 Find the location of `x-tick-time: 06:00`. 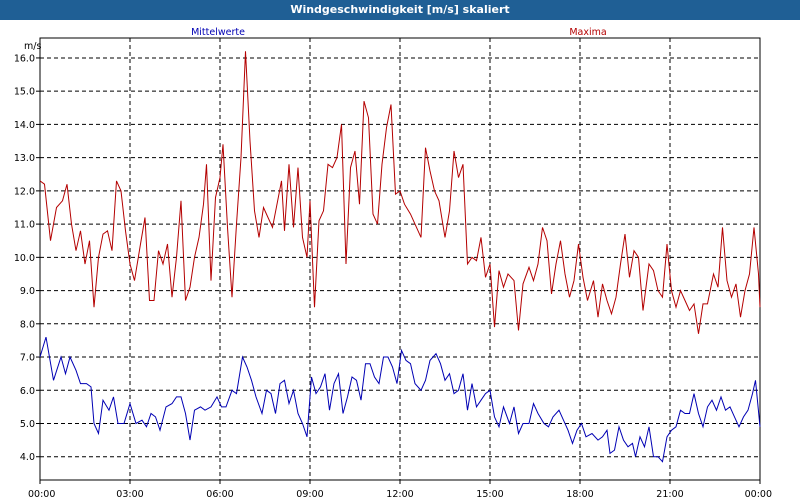

x-tick-time: 06:00 is located at coordinates (219, 494).